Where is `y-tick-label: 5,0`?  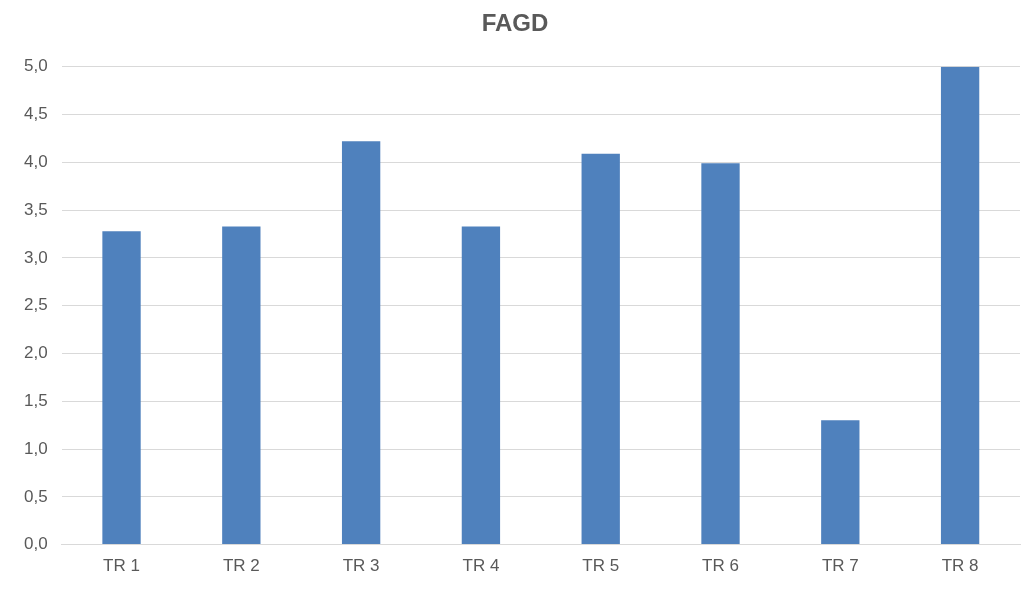 y-tick-label: 5,0 is located at coordinates (35, 66).